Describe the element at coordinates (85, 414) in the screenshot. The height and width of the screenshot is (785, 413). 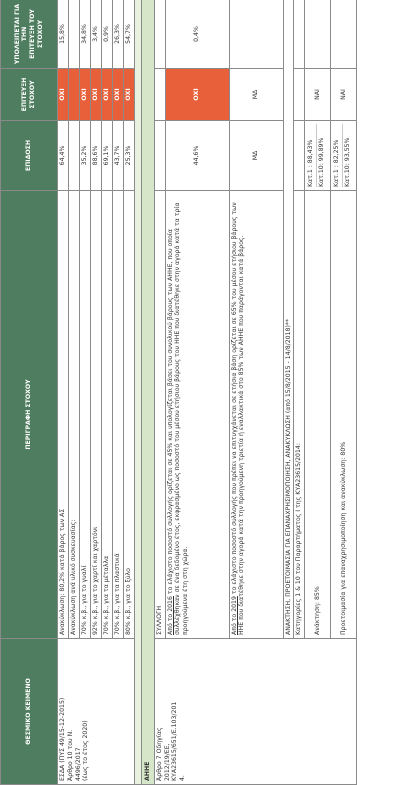
I see `target-description: 70% κ.β., για το γυαλί` at that location.